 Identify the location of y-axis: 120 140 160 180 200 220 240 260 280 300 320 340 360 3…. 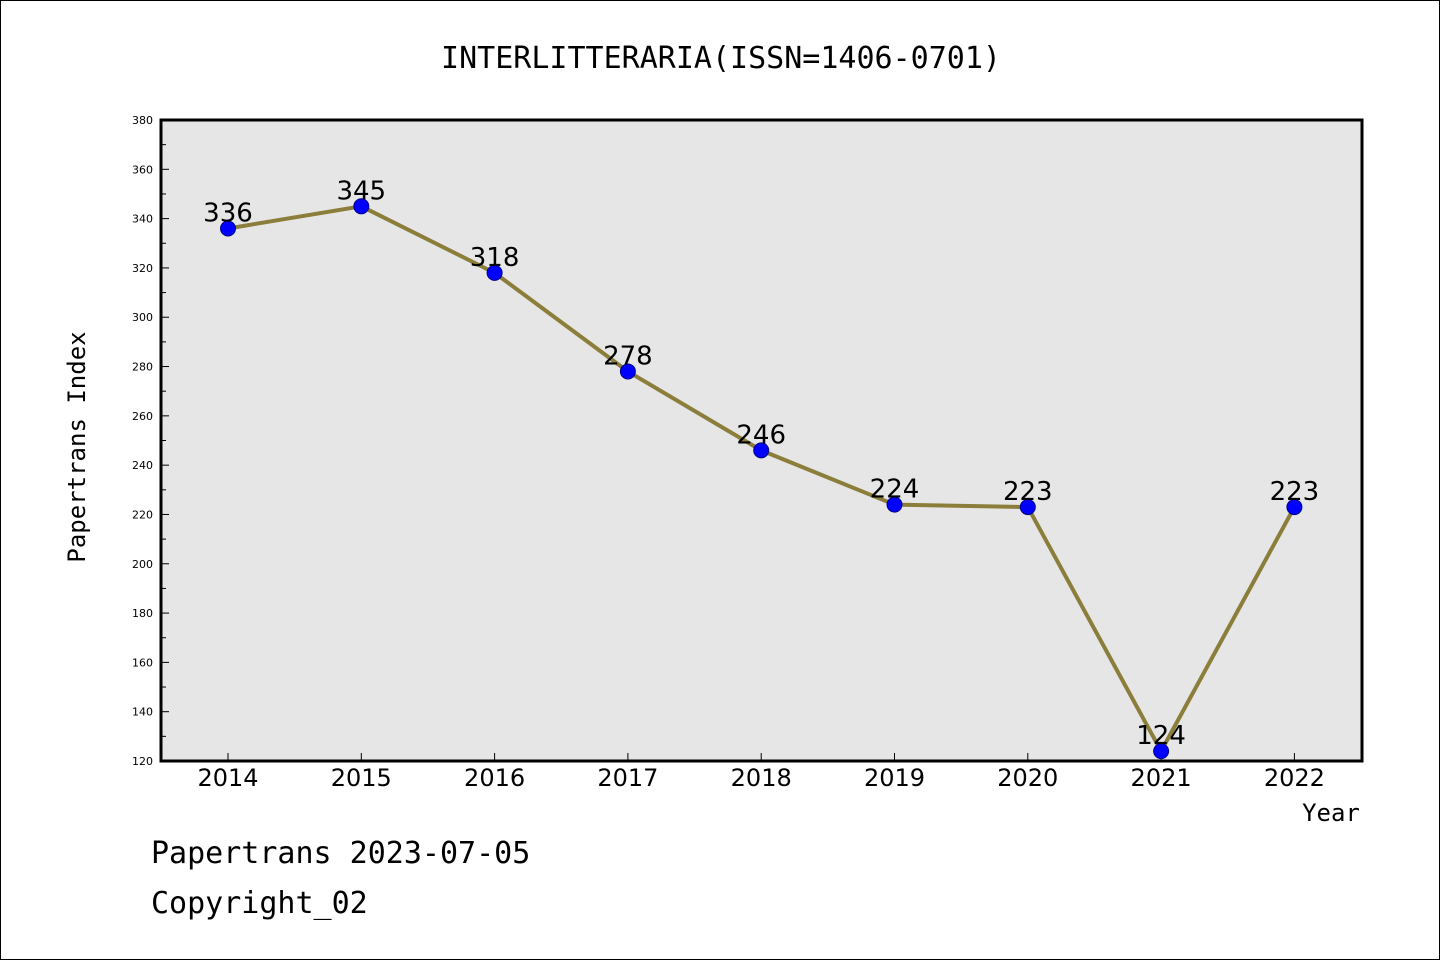
(150, 441).